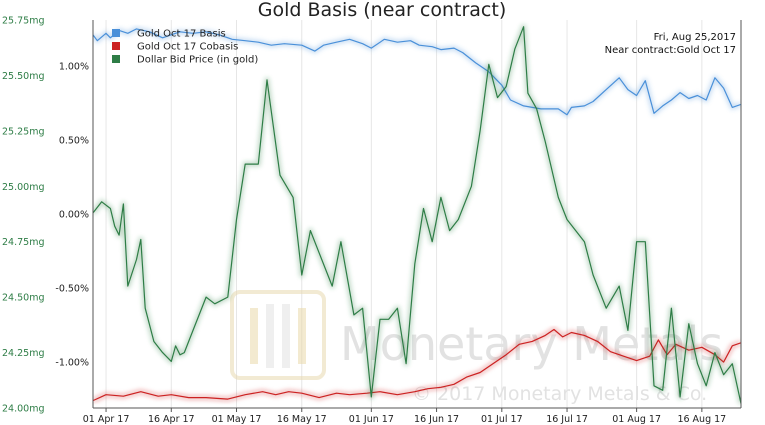  Describe the element at coordinates (436, 419) in the screenshot. I see `x-tick-label: 16 Jun 17` at that location.